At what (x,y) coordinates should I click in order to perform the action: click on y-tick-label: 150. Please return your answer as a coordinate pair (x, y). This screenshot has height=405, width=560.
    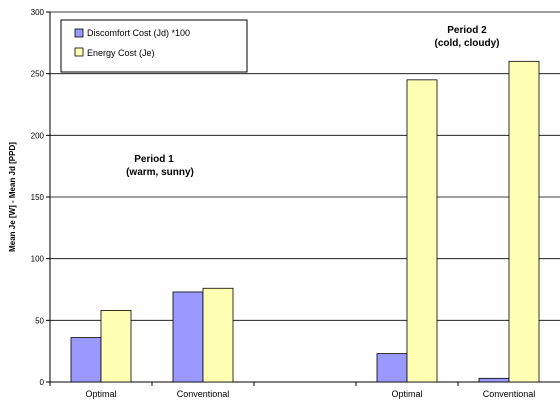
    Looking at the image, I should click on (38, 197).